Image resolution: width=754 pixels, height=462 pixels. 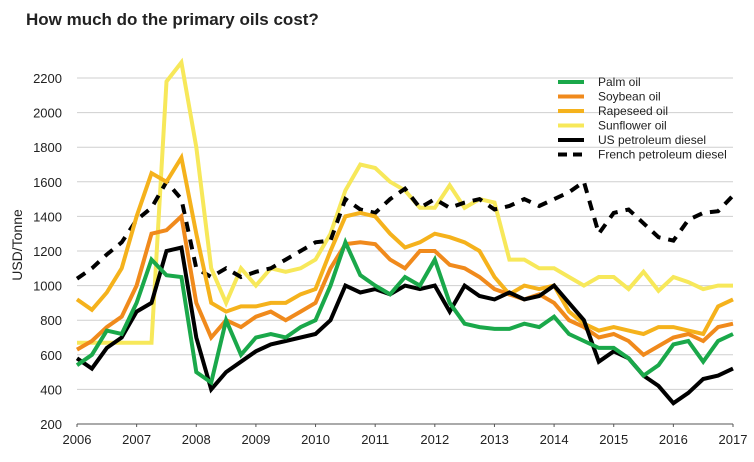 What do you see at coordinates (315, 439) in the screenshot?
I see `x-tick-label: 2010` at bounding box center [315, 439].